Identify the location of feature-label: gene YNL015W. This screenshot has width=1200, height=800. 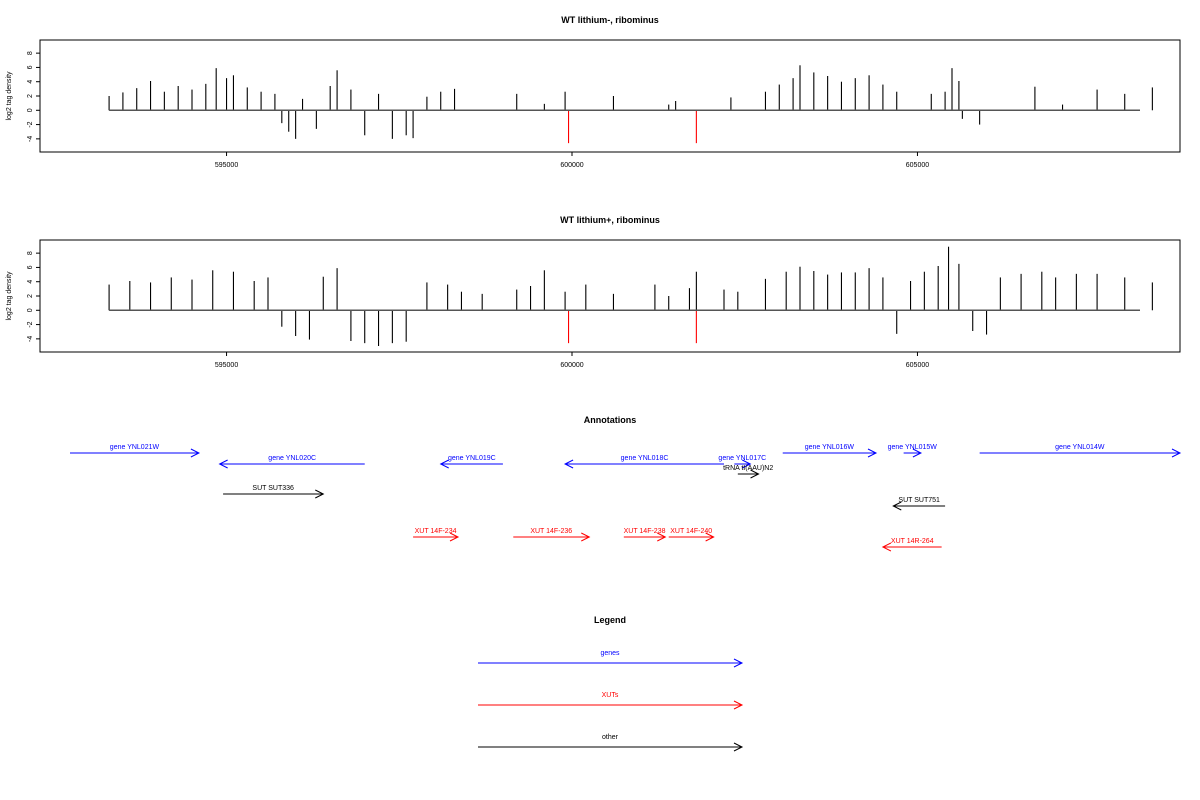
(913, 447).